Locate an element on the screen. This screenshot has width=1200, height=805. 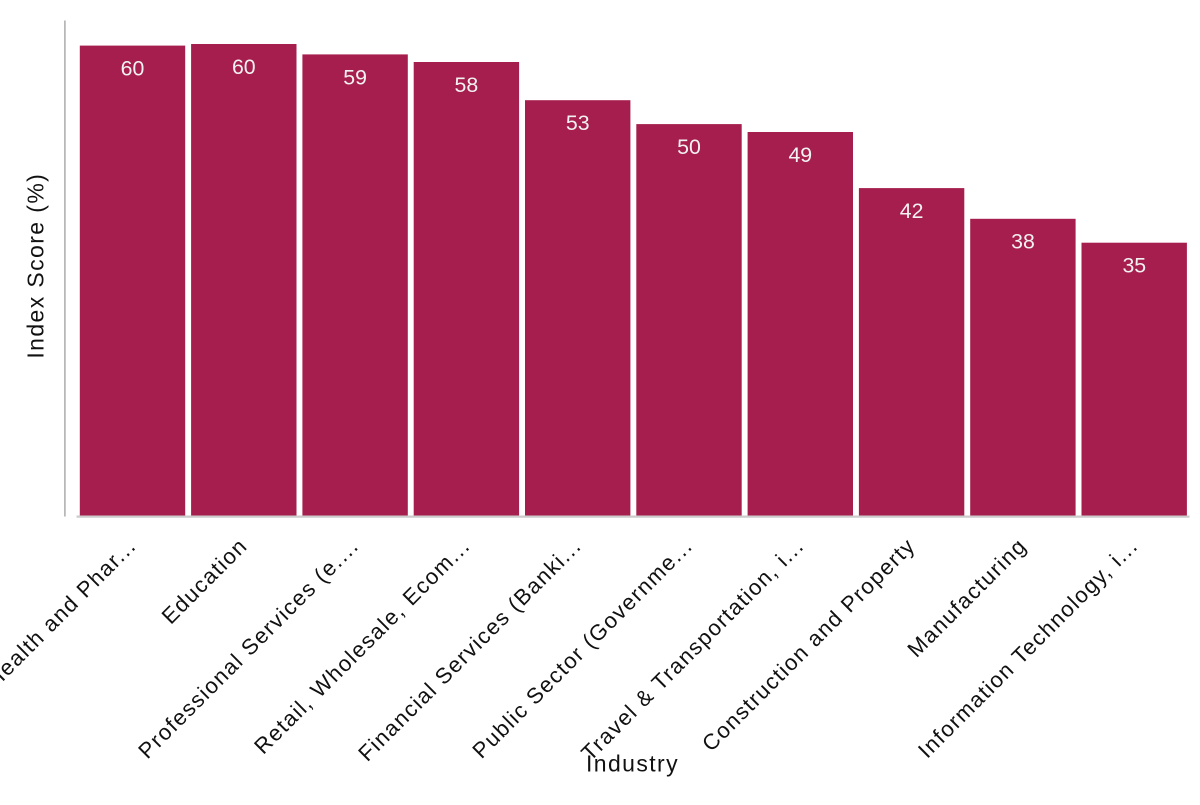
svg-text: 58 is located at coordinates (467, 85).